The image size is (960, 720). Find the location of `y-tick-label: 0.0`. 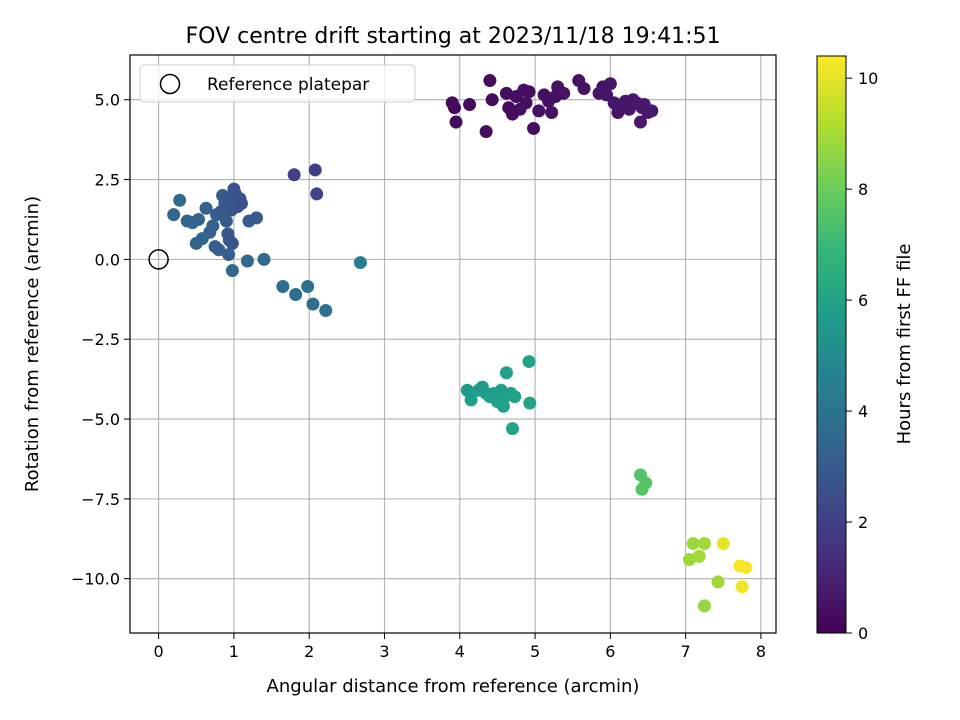

y-tick-label: 0.0 is located at coordinates (107, 259).